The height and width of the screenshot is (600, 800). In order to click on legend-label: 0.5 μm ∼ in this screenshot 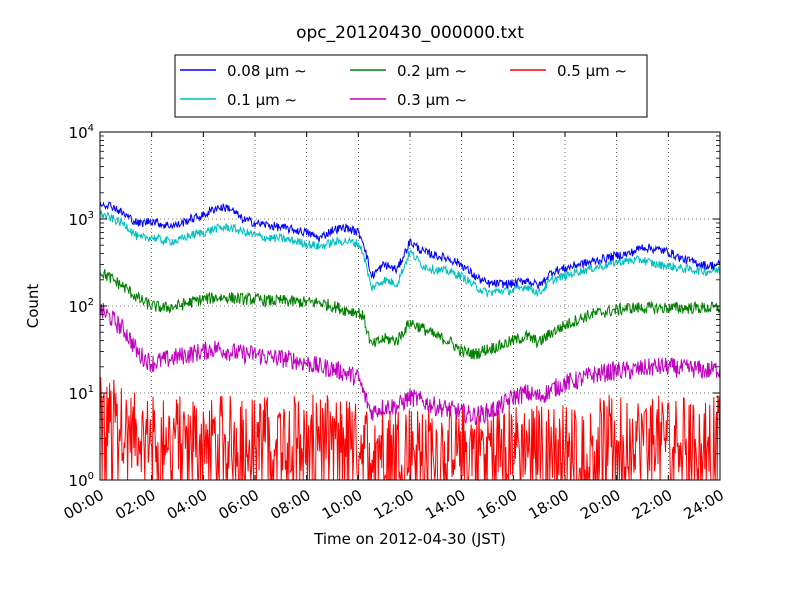, I will do `click(592, 71)`.